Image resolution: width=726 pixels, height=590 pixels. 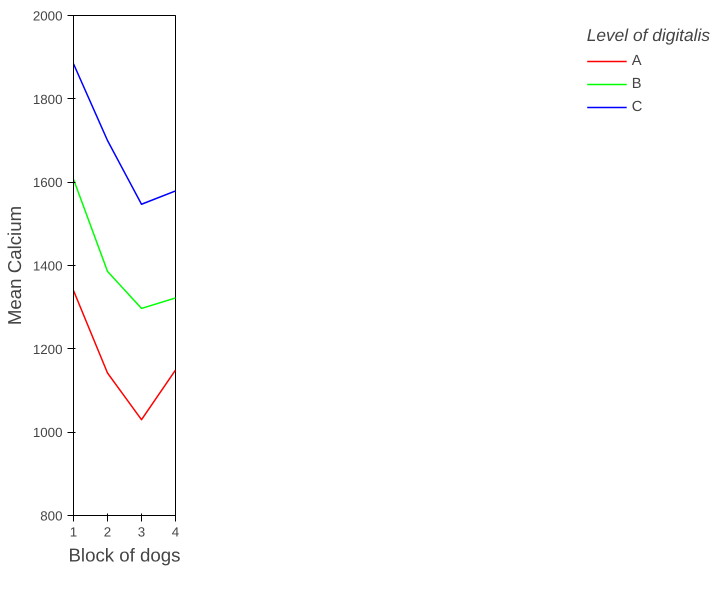 I want to click on y-tick-label: 1600, so click(x=47, y=182).